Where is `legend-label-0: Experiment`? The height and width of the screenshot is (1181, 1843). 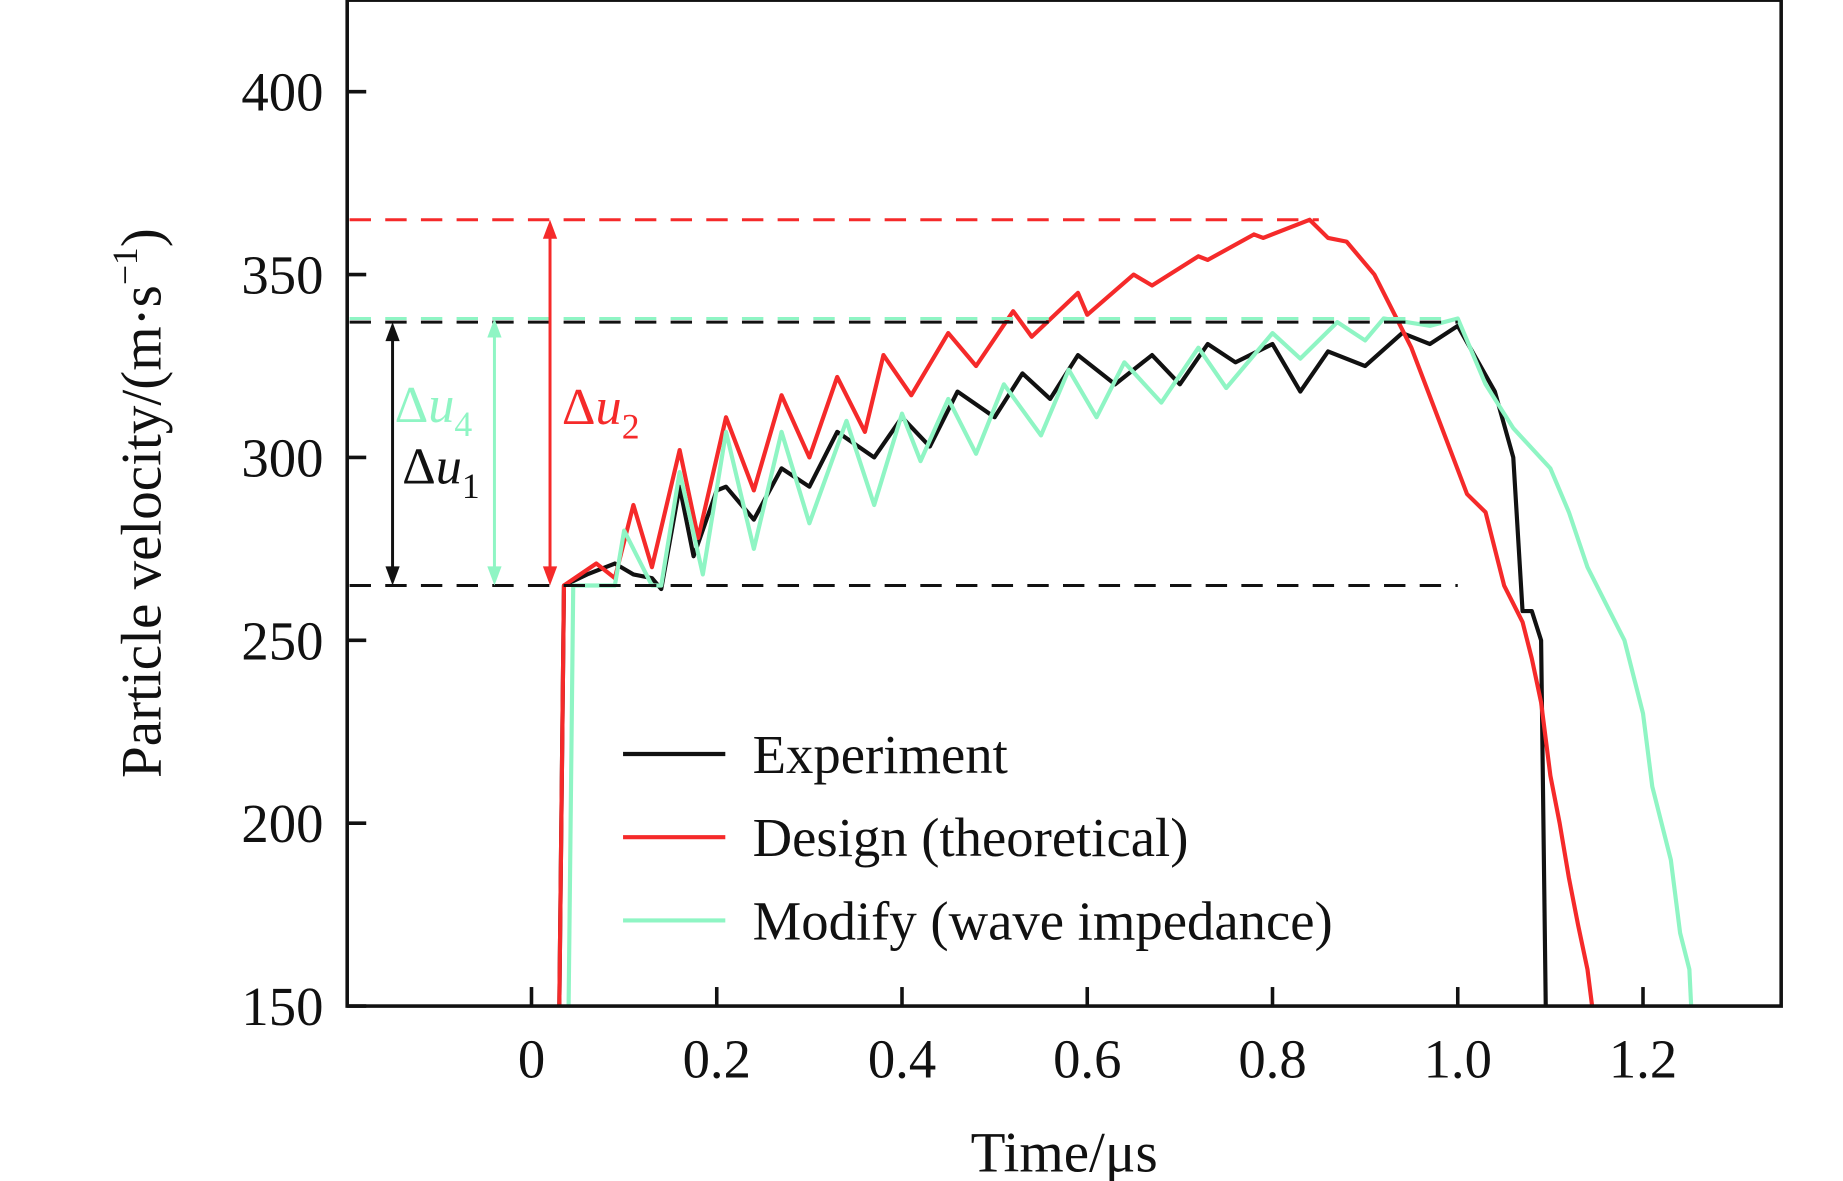 legend-label-0: Experiment is located at coordinates (880, 754).